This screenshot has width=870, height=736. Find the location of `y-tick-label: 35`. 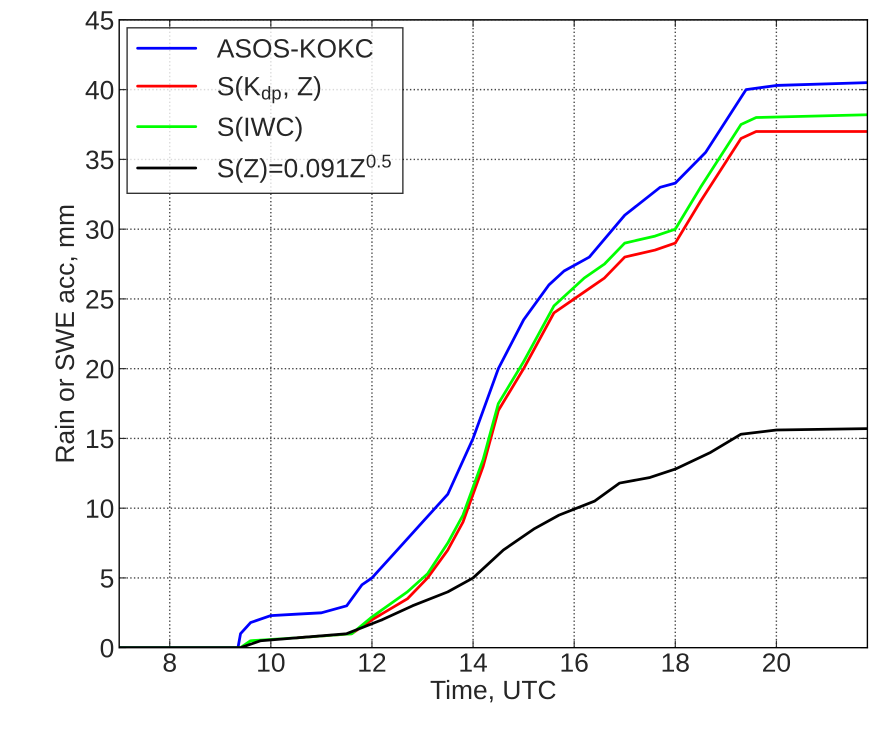

y-tick-label: 35 is located at coordinates (100, 160).